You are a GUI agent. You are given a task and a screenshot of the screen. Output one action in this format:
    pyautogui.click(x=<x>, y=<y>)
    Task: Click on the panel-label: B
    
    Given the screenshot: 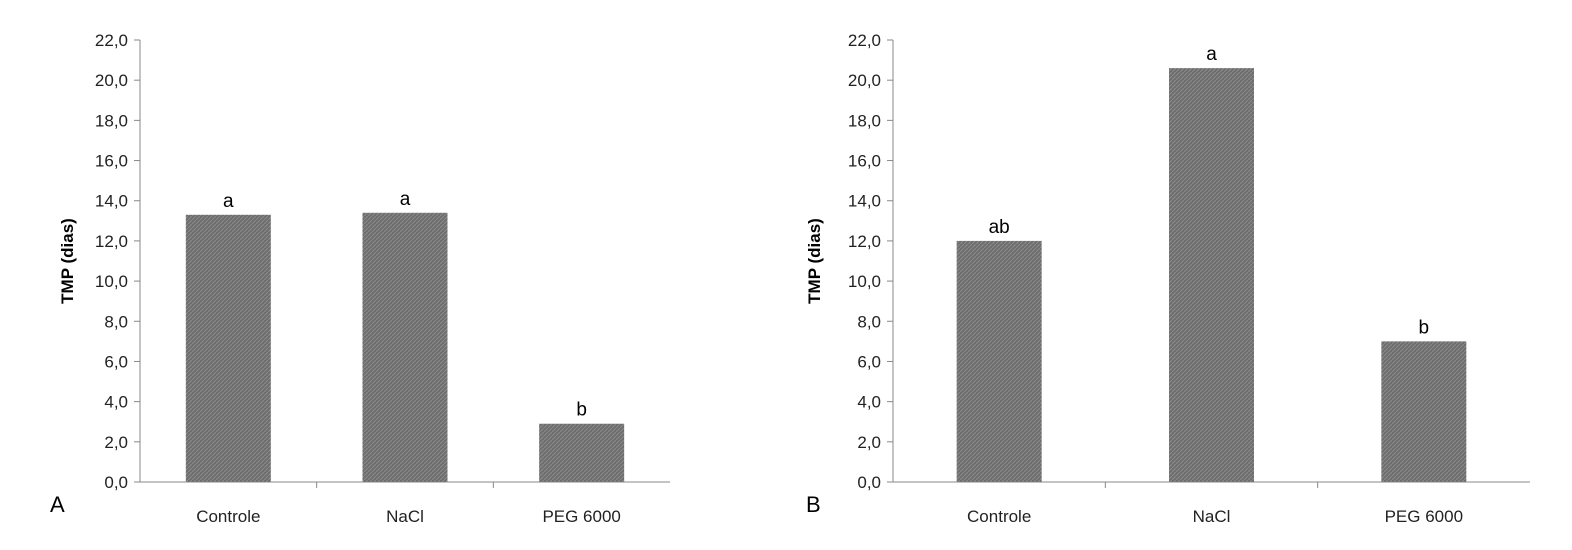 What is the action you would take?
    pyautogui.click(x=813, y=504)
    